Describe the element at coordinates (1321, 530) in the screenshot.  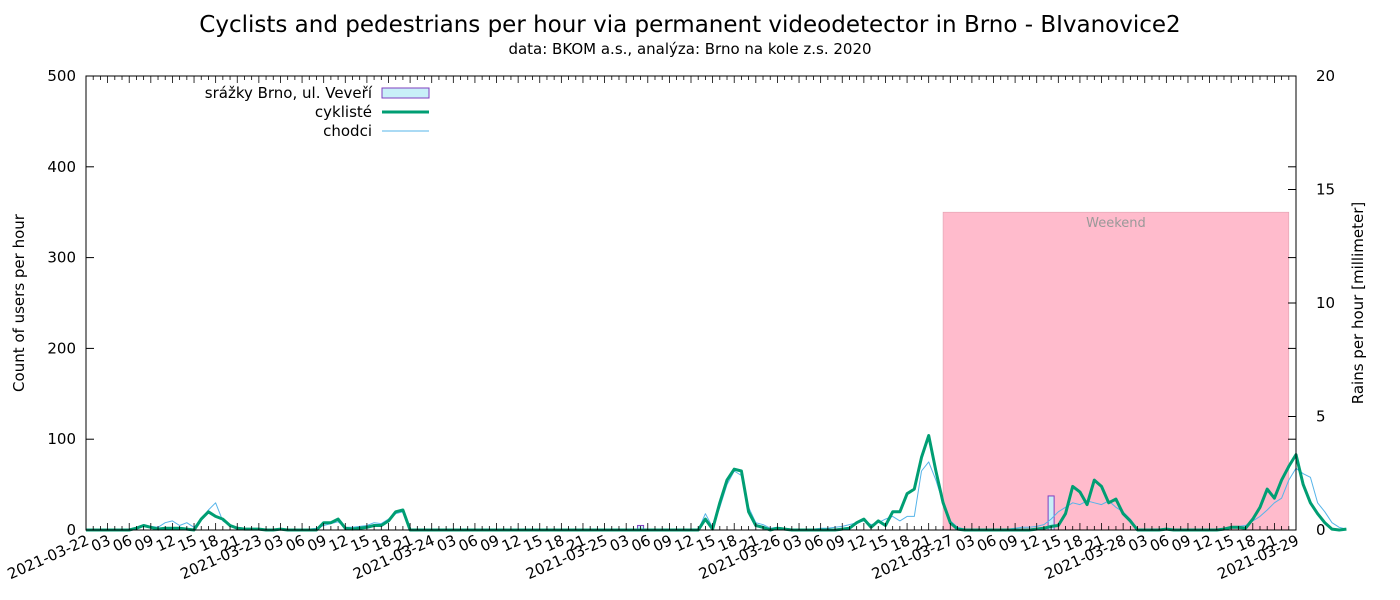
I see `y2-tick-label: 0` at that location.